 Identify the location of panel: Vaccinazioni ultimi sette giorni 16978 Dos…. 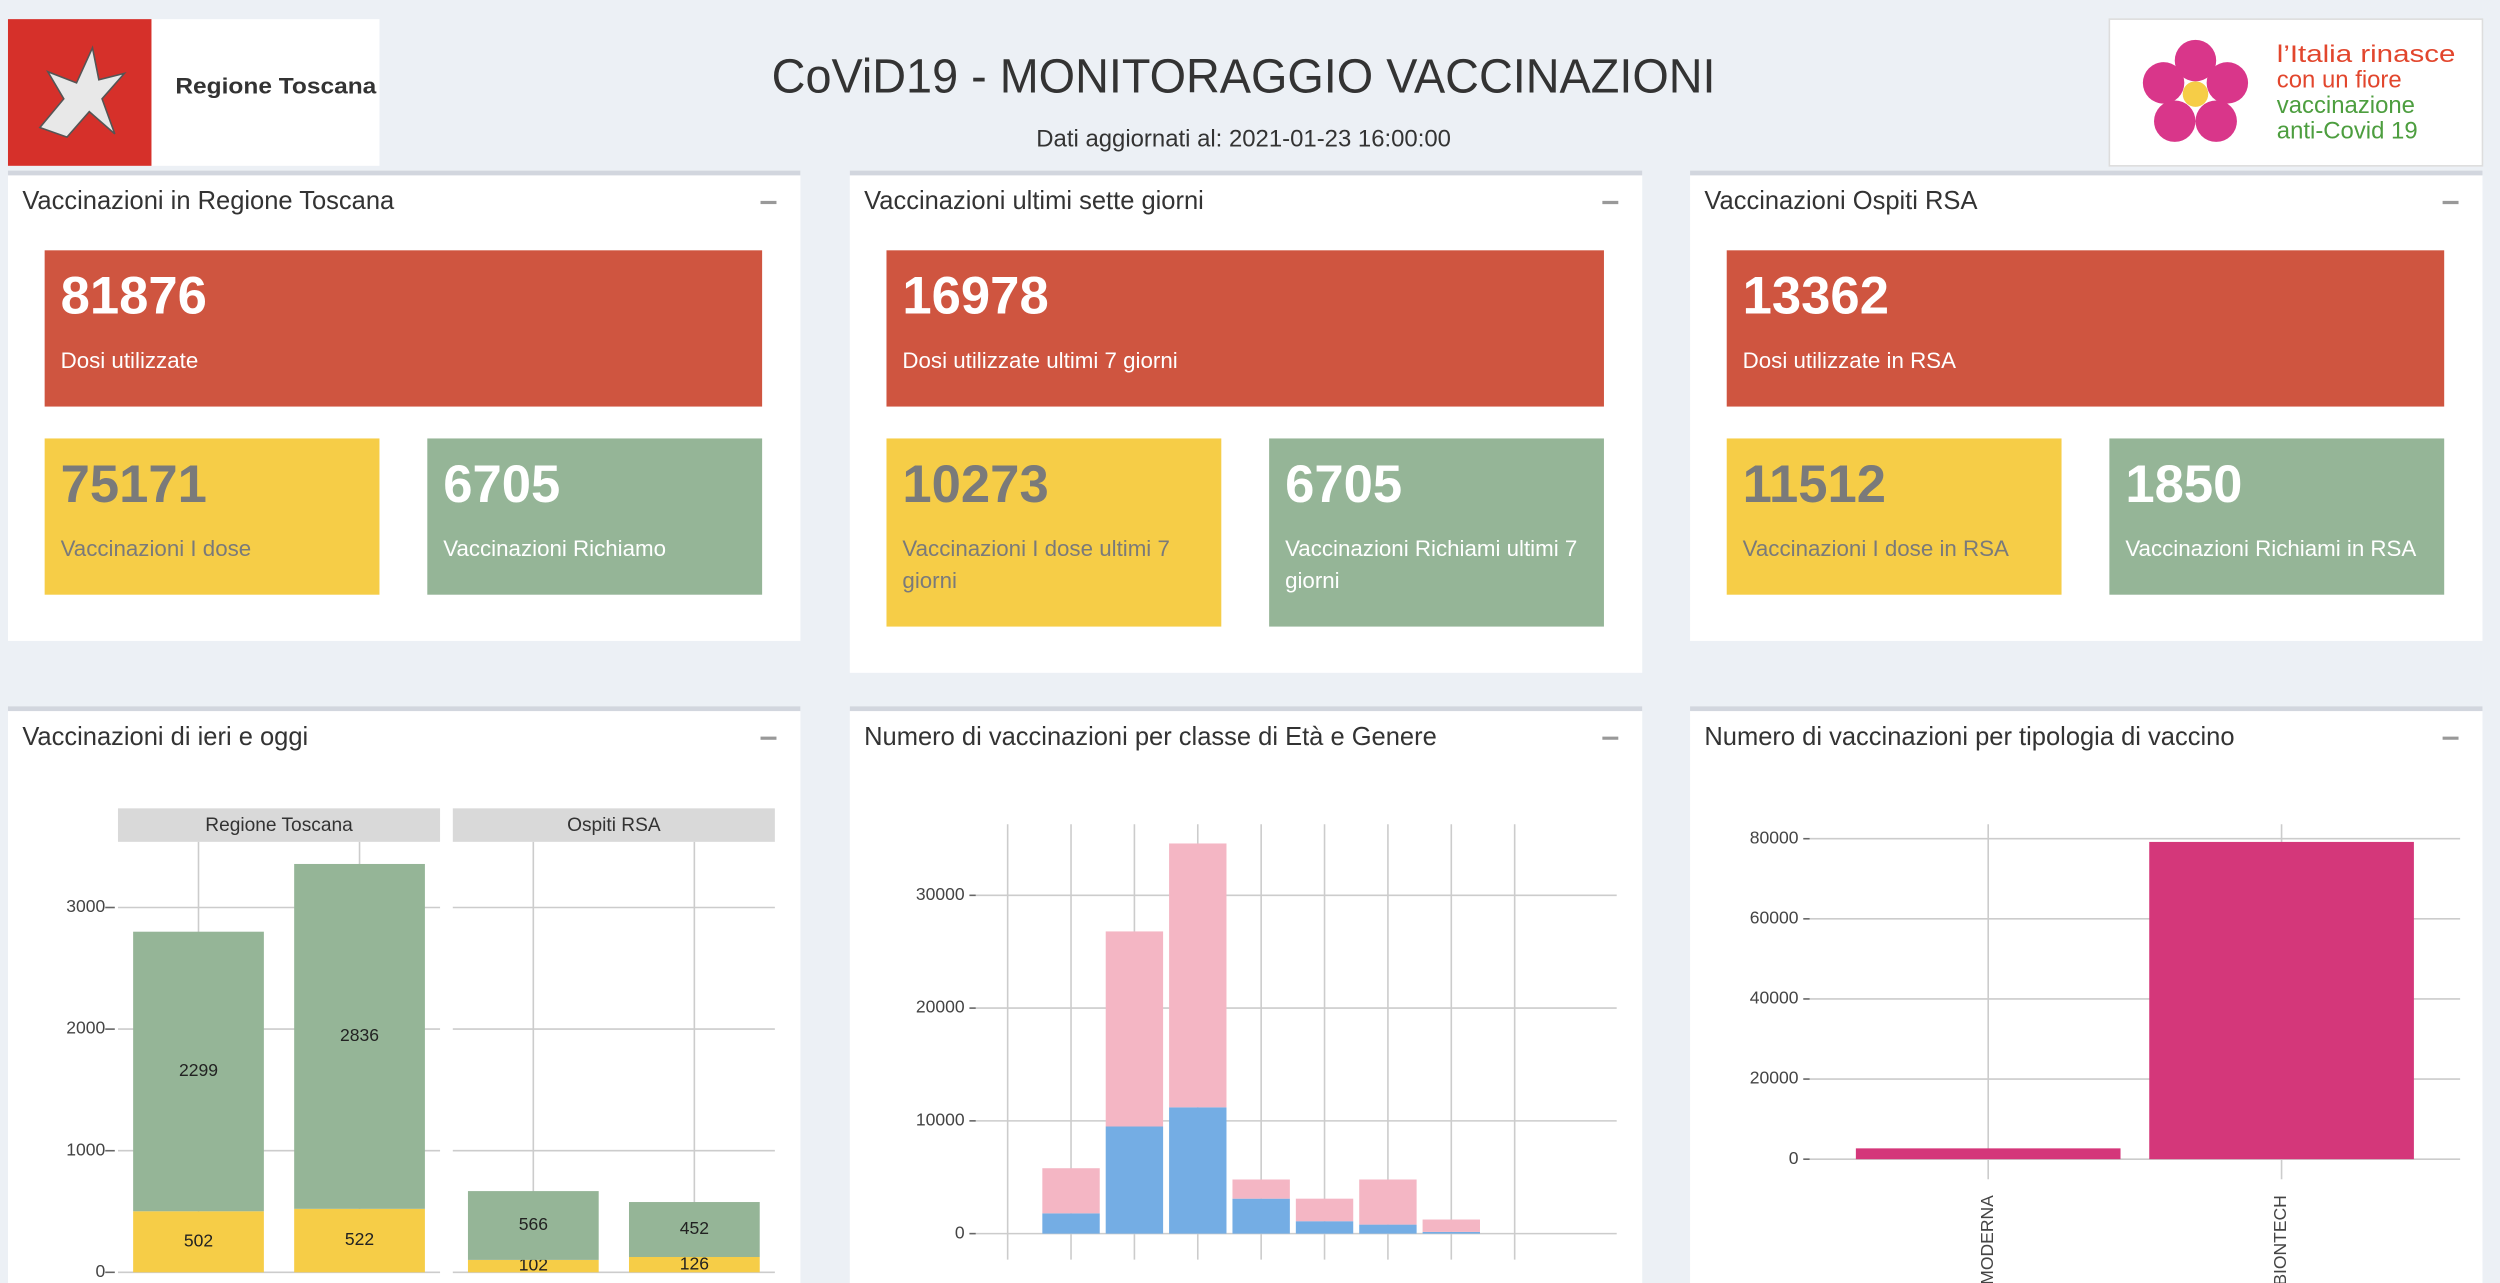
(1246, 421).